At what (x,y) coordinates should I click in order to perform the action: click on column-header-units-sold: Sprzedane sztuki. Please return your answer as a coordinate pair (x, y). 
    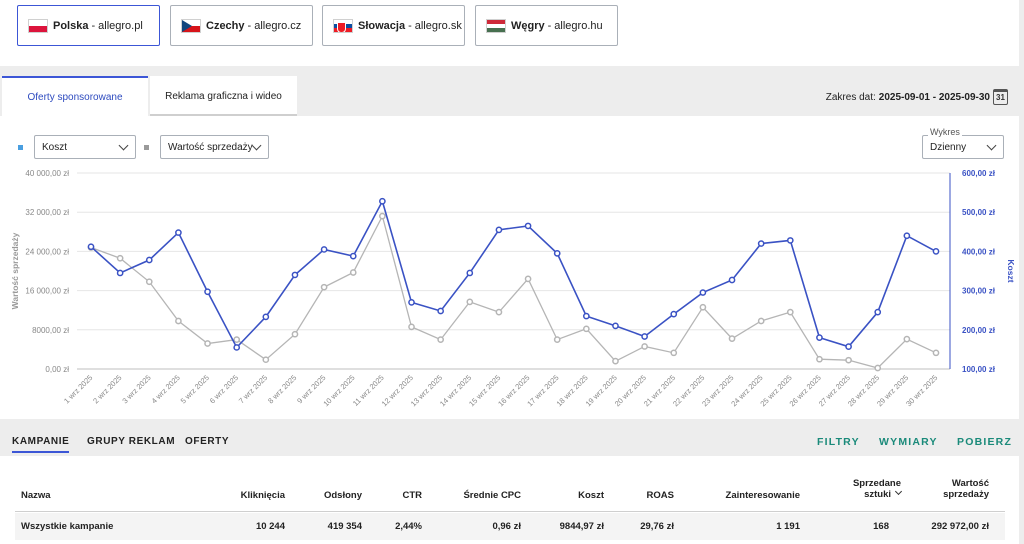
    Looking at the image, I should click on (867, 489).